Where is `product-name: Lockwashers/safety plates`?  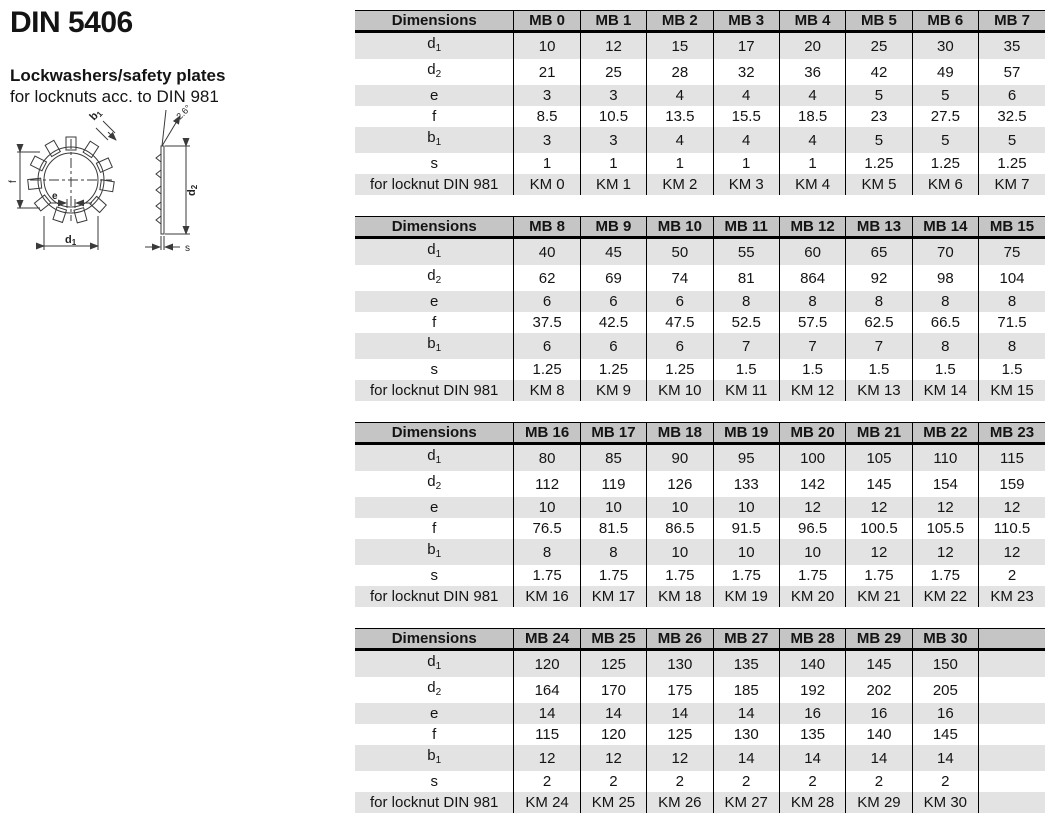 product-name: Lockwashers/safety plates is located at coordinates (118, 75).